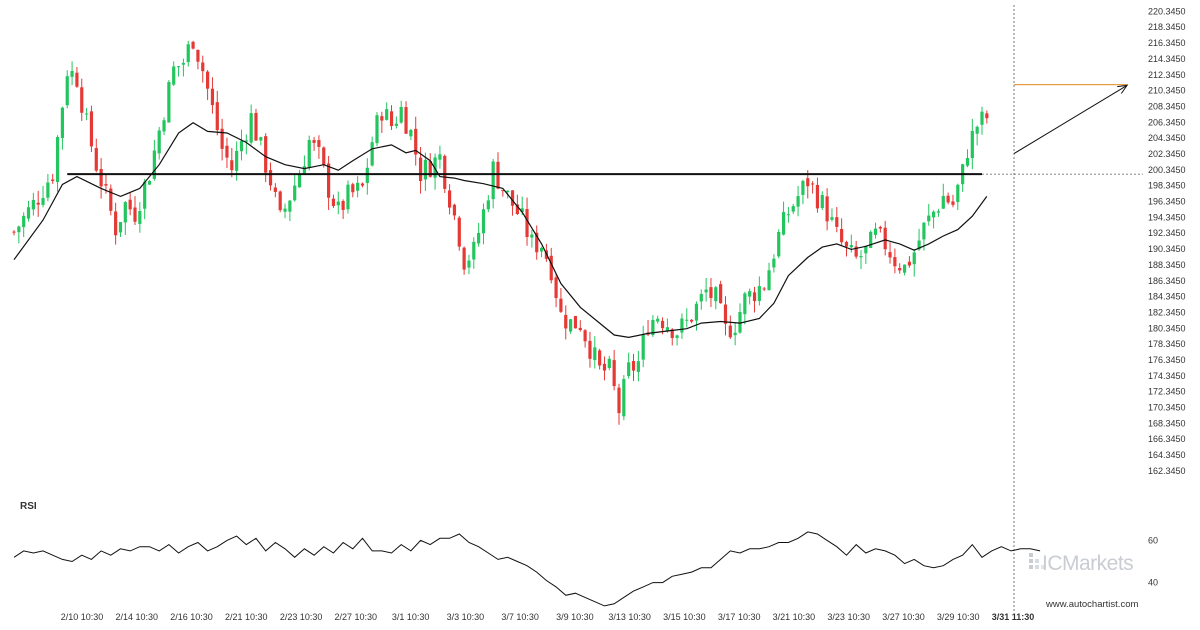  Describe the element at coordinates (1167, 423) in the screenshot. I see `price-tick-label: 168.3450` at that location.